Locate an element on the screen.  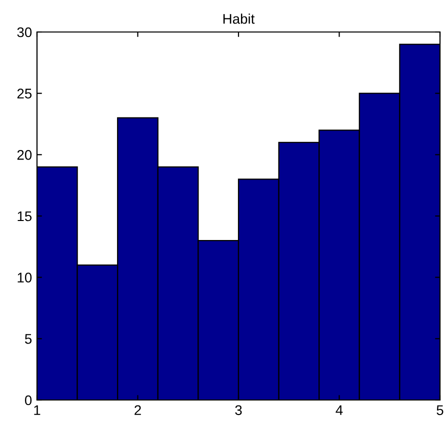
y-tick-label: 0 is located at coordinates (28, 400).